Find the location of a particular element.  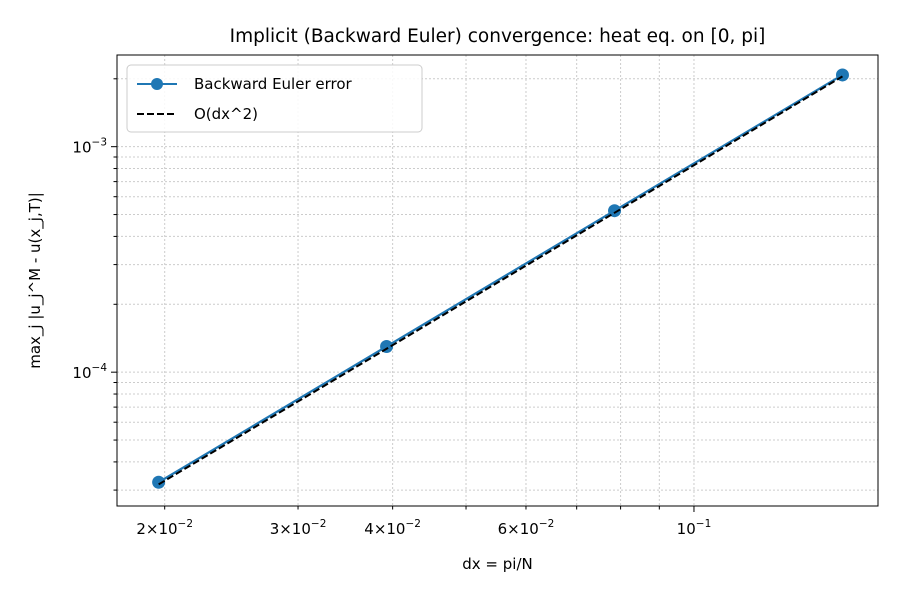

legend-label-0: Backward Euler error is located at coordinates (273, 84).